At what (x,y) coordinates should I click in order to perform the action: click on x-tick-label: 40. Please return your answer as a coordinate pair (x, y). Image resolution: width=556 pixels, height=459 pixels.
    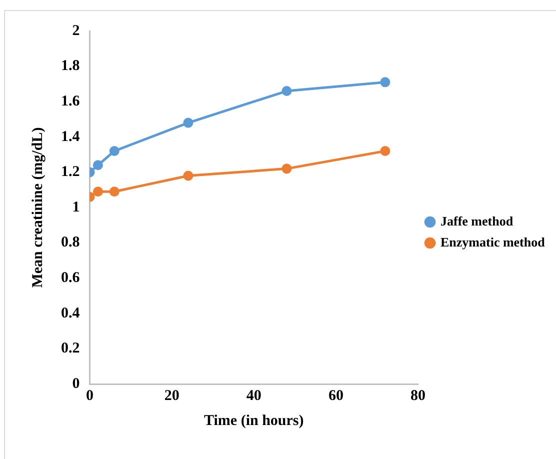
    Looking at the image, I should click on (254, 396).